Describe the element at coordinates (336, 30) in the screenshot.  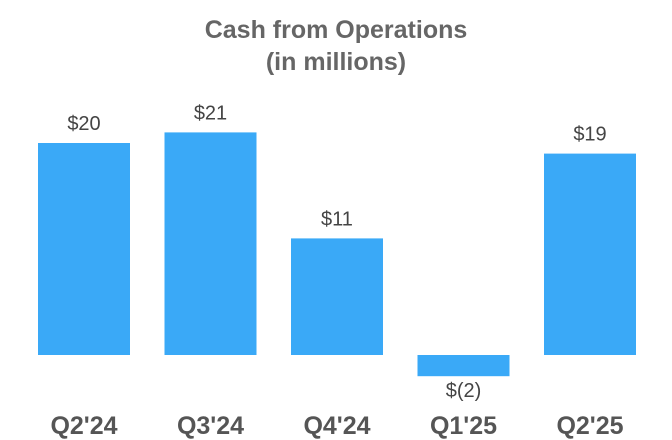
I see `chart-title: Cash from Operations` at that location.